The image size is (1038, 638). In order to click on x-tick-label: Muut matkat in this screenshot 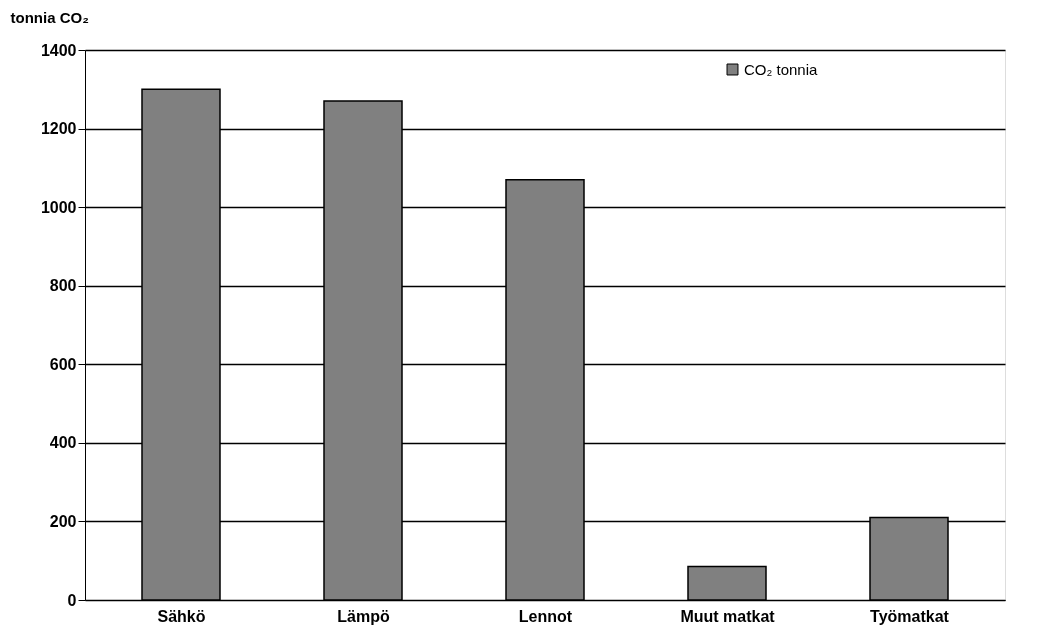, I will do `click(728, 616)`.